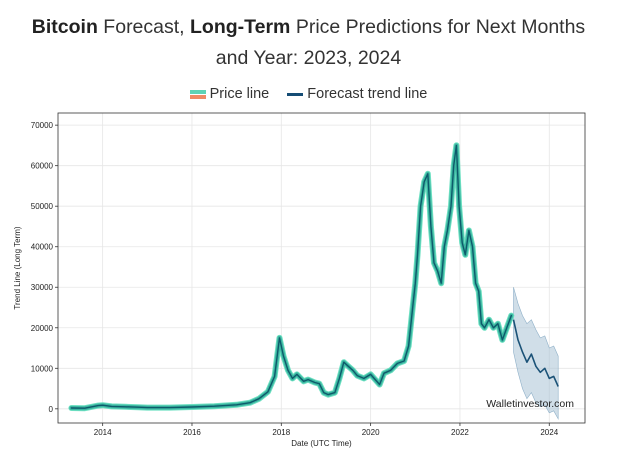  What do you see at coordinates (438, 27) in the screenshot?
I see `title-text-predictions: Price Predictions for Next Months` at bounding box center [438, 27].